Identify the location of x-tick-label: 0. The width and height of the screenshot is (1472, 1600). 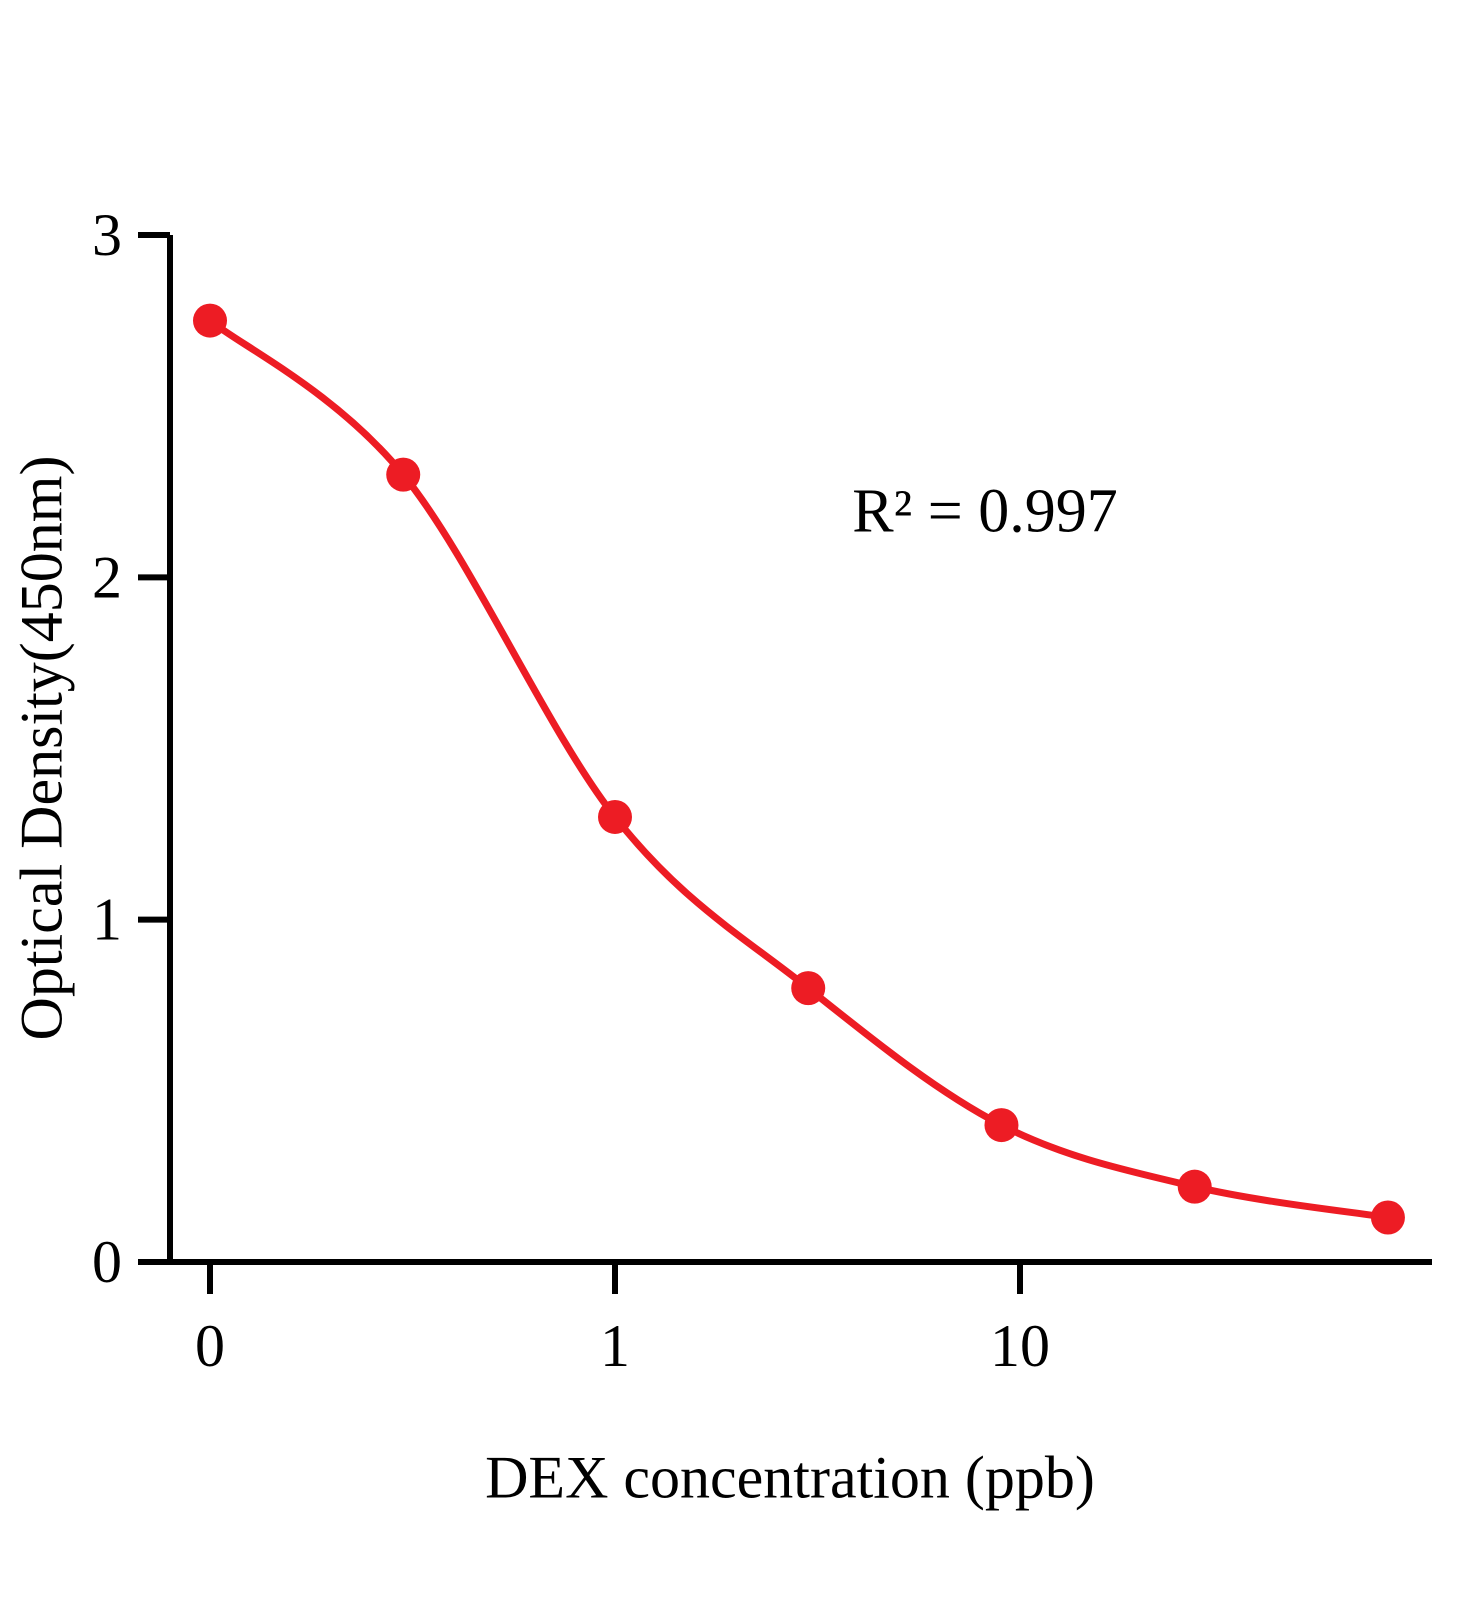
(210, 1346).